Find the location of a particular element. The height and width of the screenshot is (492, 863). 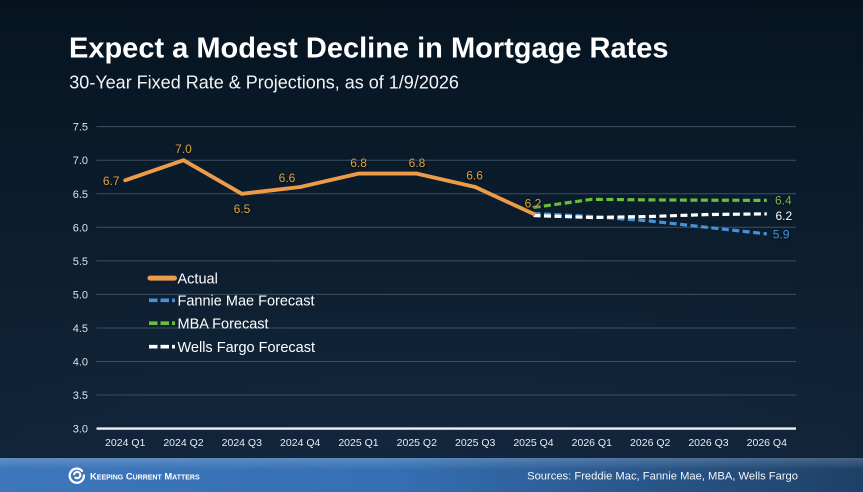

svg-text: 2025 Q1 is located at coordinates (358, 443).